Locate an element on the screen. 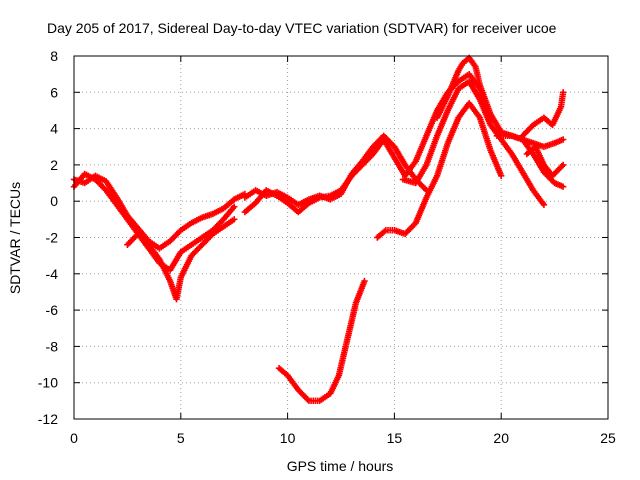 The width and height of the screenshot is (640, 480). series-track-h is located at coordinates (473, 143).